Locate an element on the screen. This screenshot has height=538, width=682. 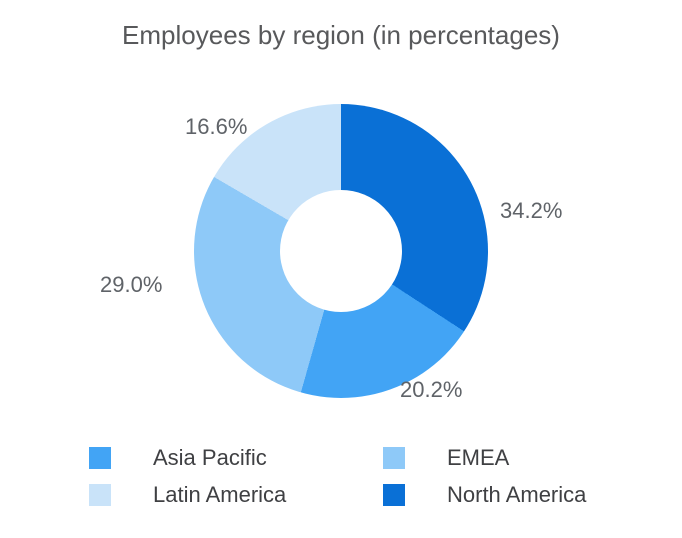
legend-swatch-emea is located at coordinates (394, 458).